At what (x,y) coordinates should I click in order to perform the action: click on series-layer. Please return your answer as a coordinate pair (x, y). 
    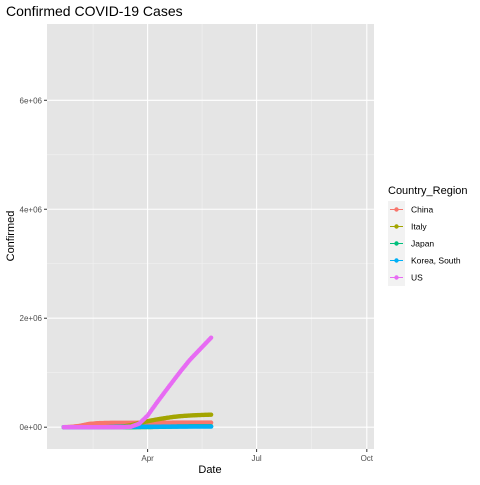
    Looking at the image, I should click on (137, 382).